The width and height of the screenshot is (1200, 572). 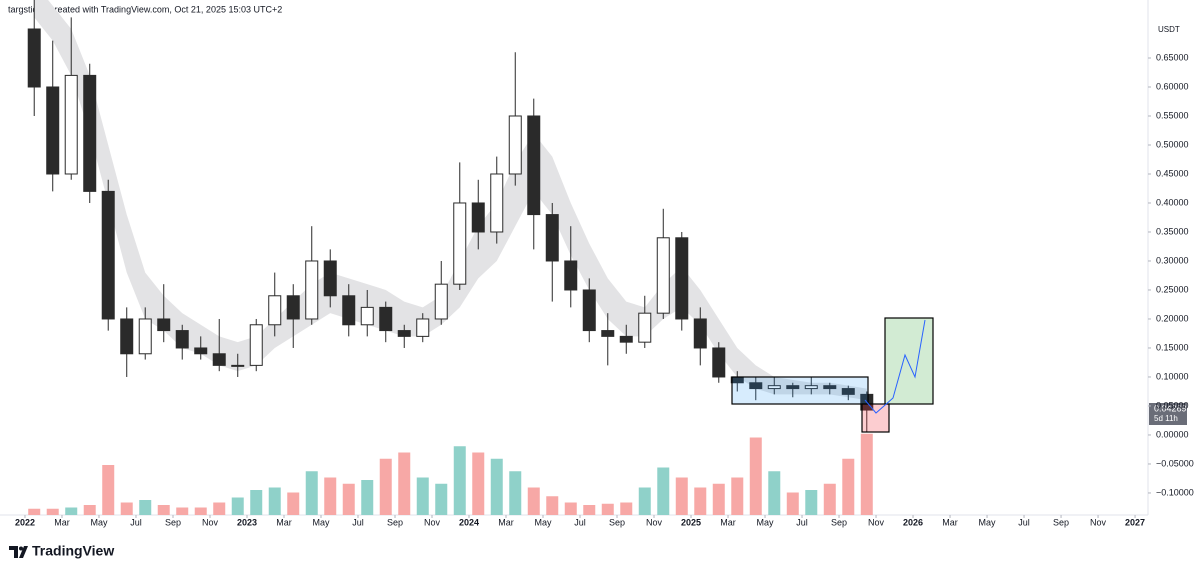 What do you see at coordinates (1172, 144) in the screenshot?
I see `y-tick-label: 0.50000` at bounding box center [1172, 144].